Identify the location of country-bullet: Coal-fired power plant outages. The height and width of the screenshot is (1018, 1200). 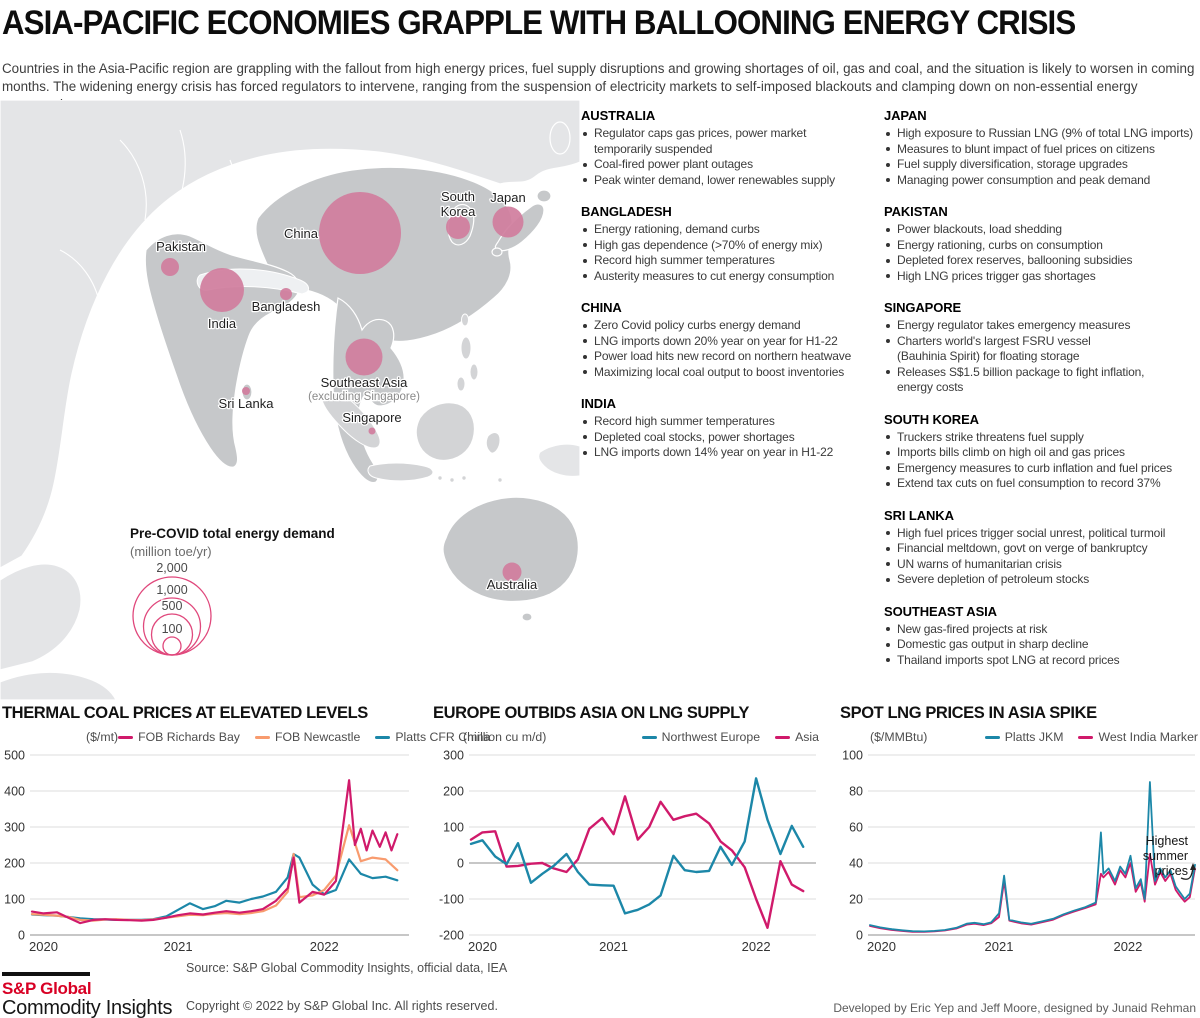
(729, 165).